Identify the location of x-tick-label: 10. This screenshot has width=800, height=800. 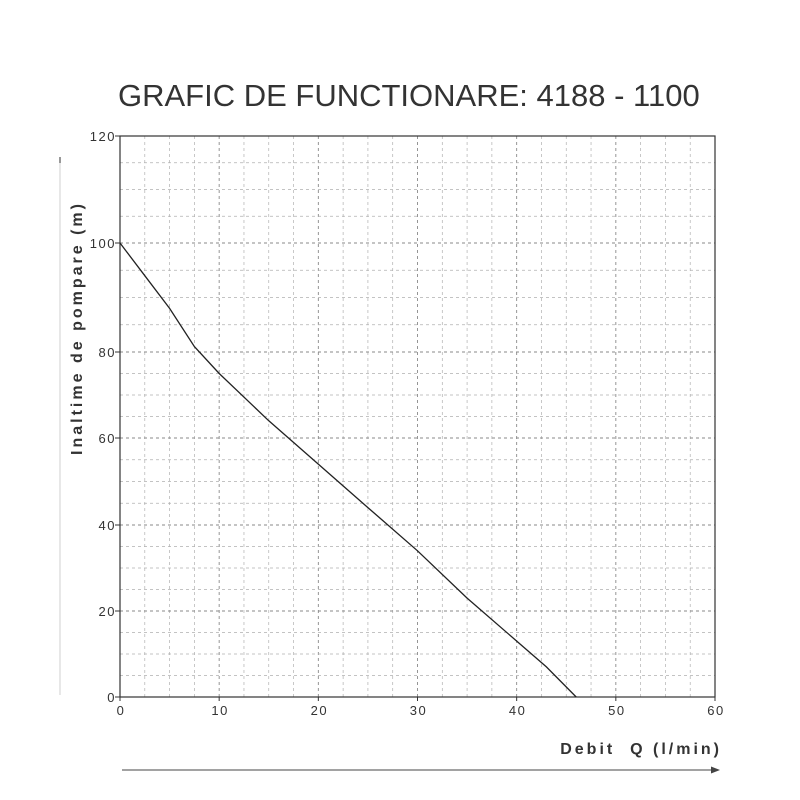
(219, 710).